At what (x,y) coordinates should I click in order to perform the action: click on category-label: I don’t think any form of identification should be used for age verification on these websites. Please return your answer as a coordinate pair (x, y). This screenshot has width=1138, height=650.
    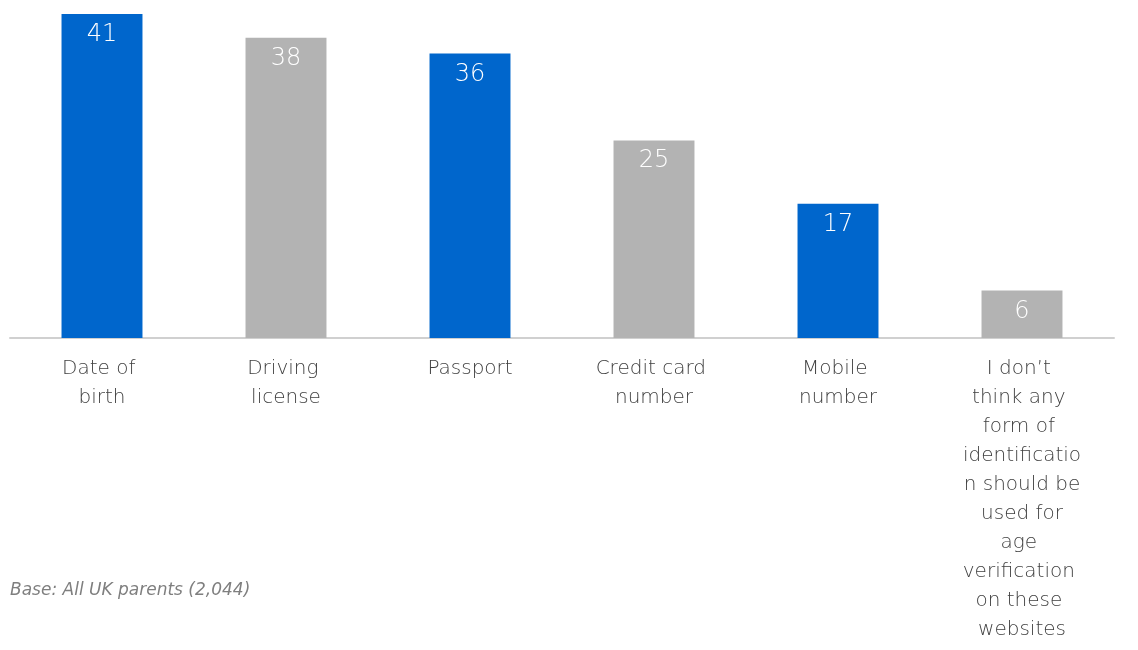
    Looking at the image, I should click on (1022, 497).